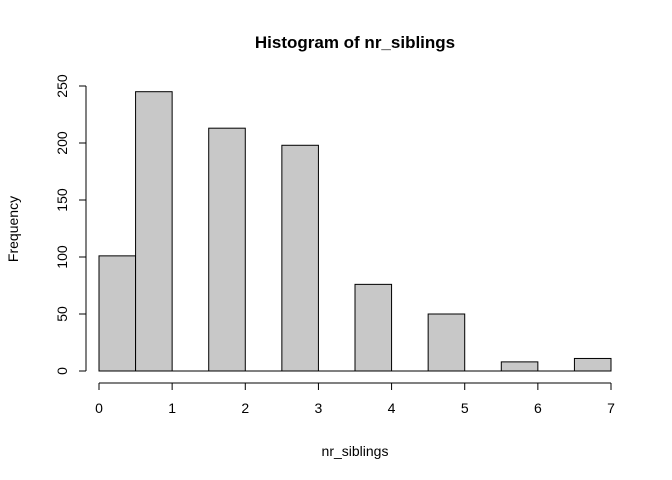 This screenshot has height=480, width=672. Describe the element at coordinates (13, 229) in the screenshot. I see `y-axis-label: Frequency` at that location.